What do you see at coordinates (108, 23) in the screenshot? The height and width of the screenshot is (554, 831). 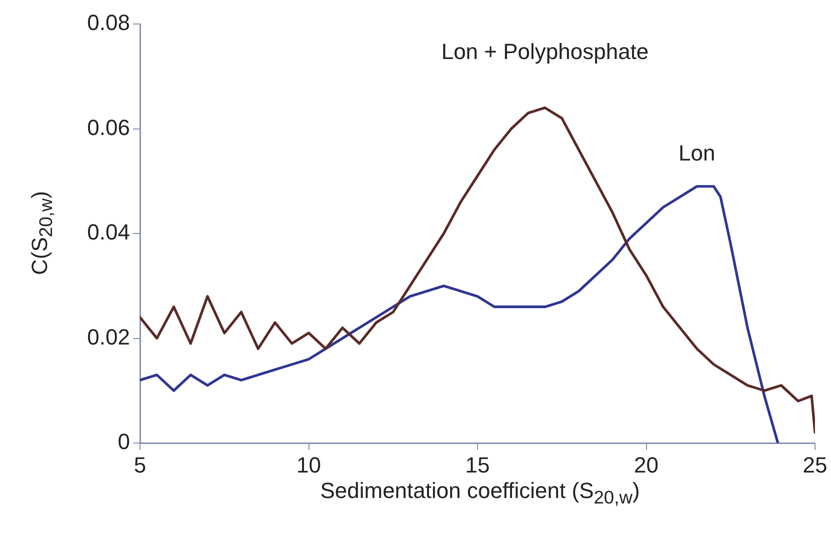 I see `y-tick-label: 0.08` at bounding box center [108, 23].